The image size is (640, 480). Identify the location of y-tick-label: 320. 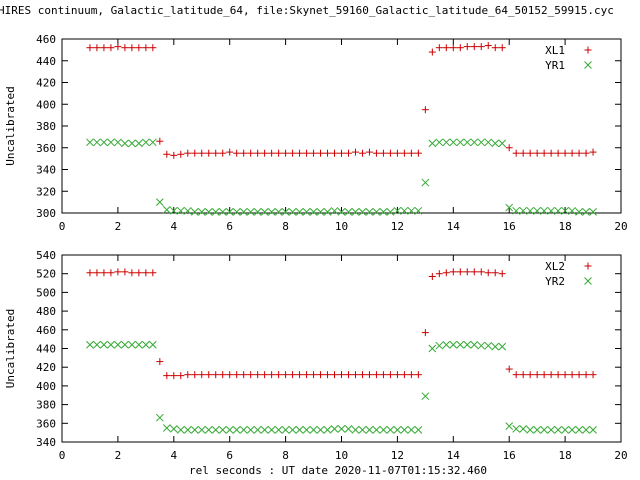
(46, 191).